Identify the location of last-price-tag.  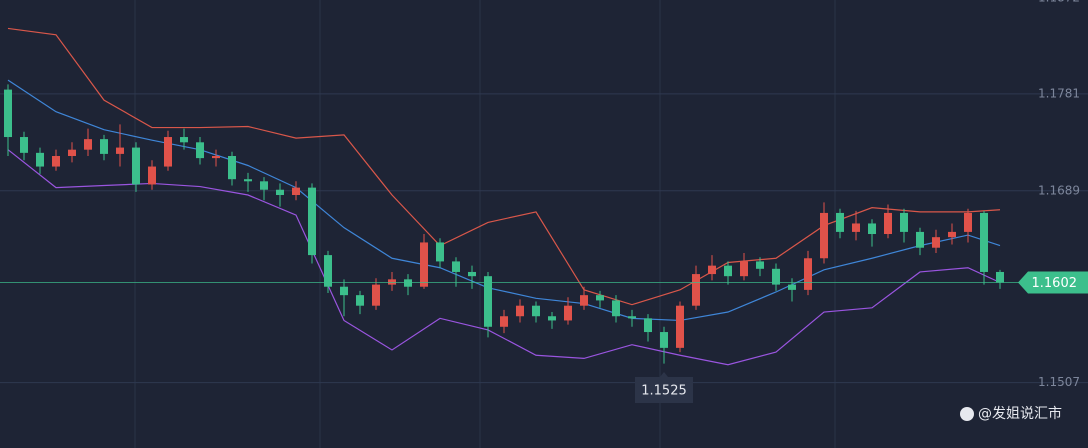
(1053, 282).